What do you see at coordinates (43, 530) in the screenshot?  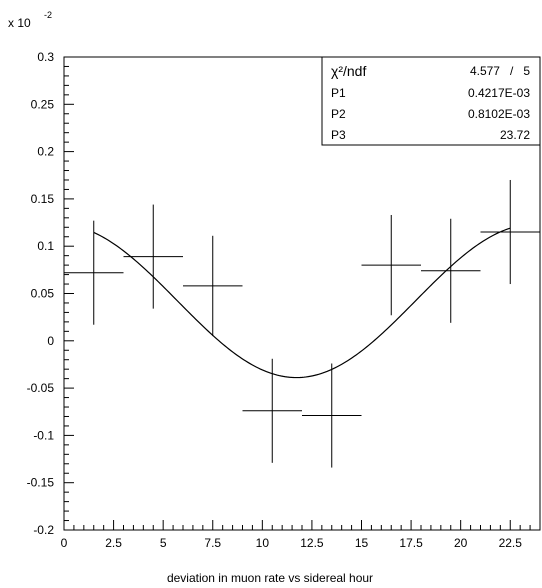 I see `y-tick-label: -0.2` at bounding box center [43, 530].